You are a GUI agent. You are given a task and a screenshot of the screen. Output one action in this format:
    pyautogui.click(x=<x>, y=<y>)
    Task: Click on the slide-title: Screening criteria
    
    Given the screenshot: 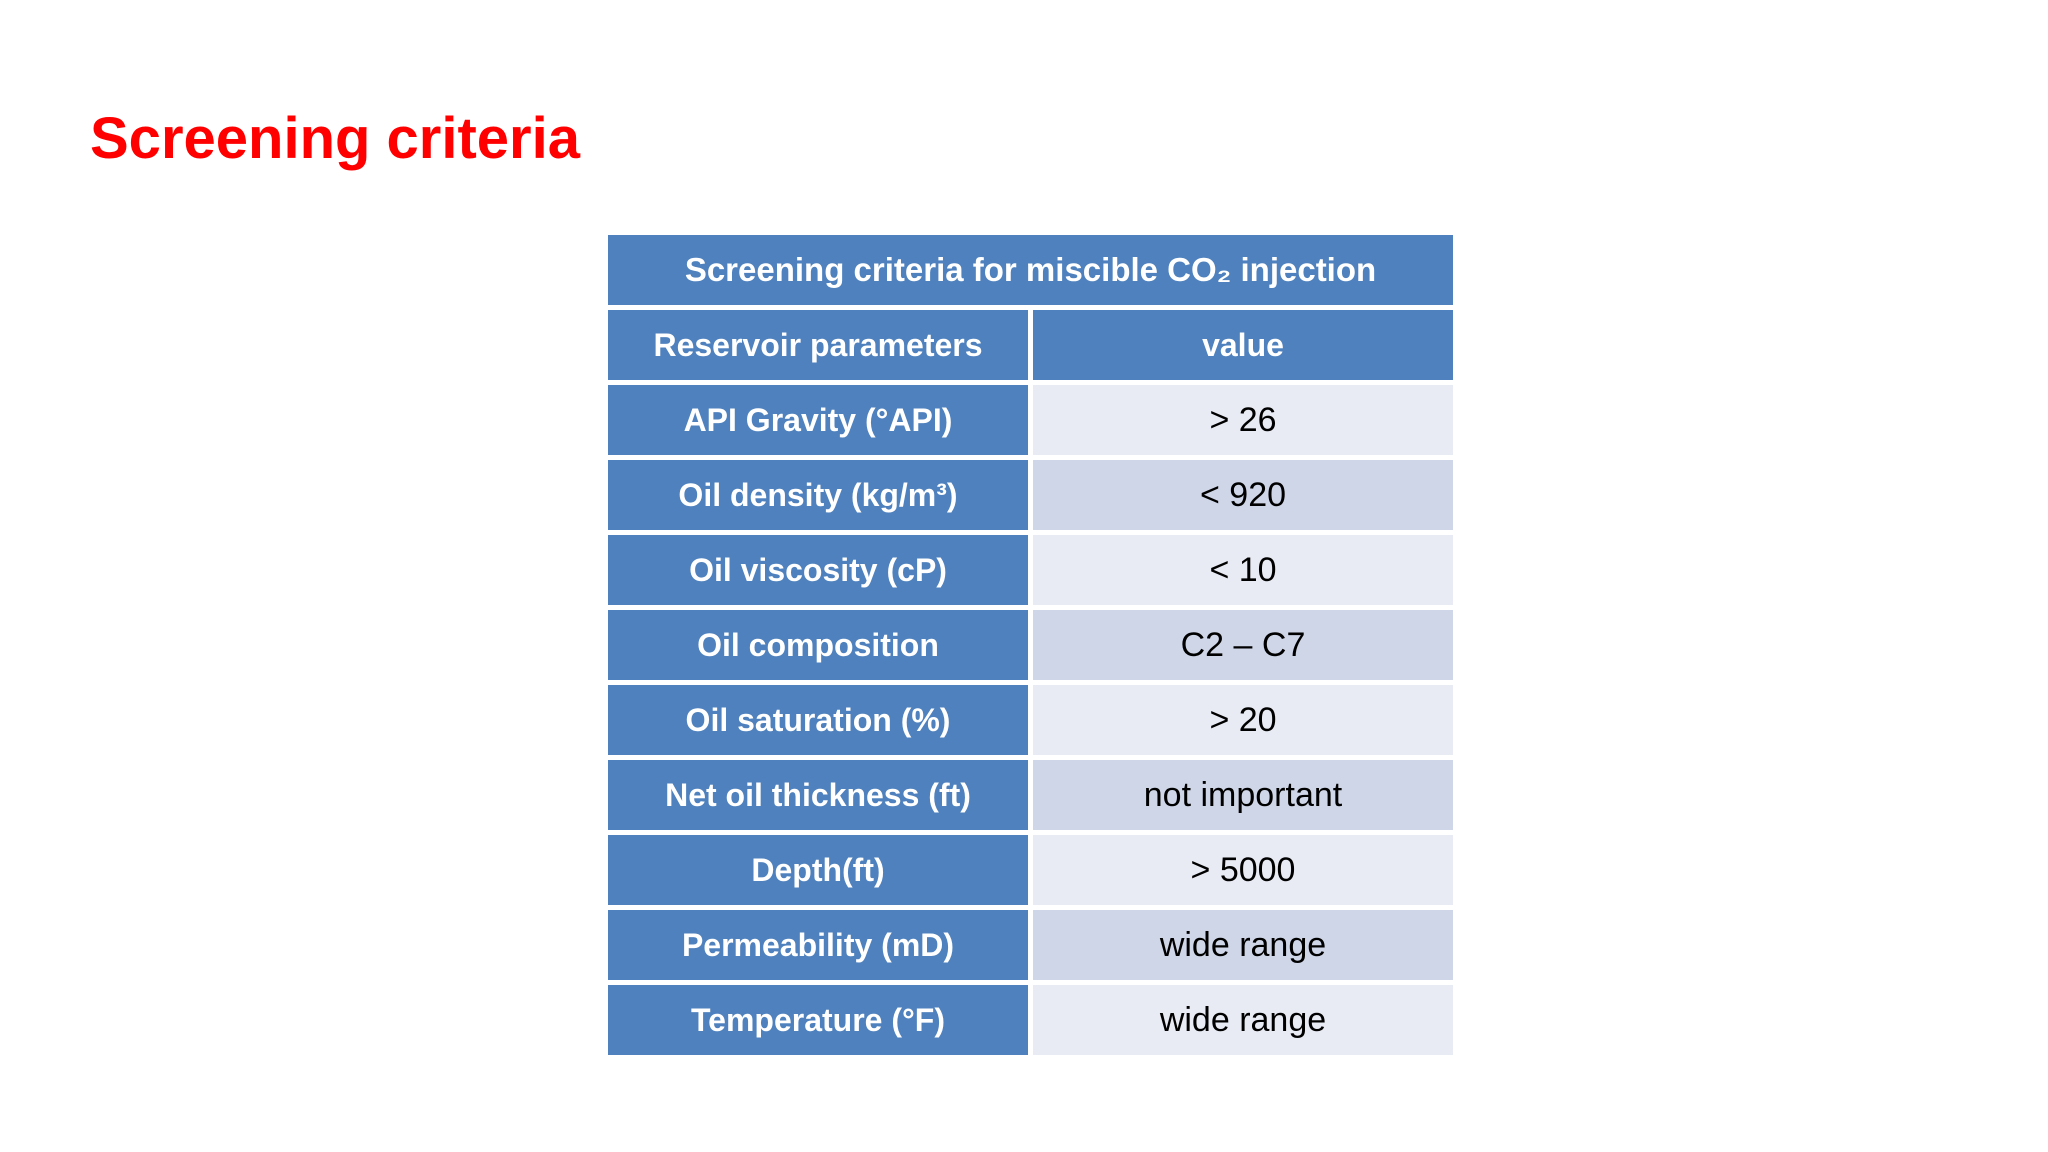 What is the action you would take?
    pyautogui.click(x=335, y=138)
    